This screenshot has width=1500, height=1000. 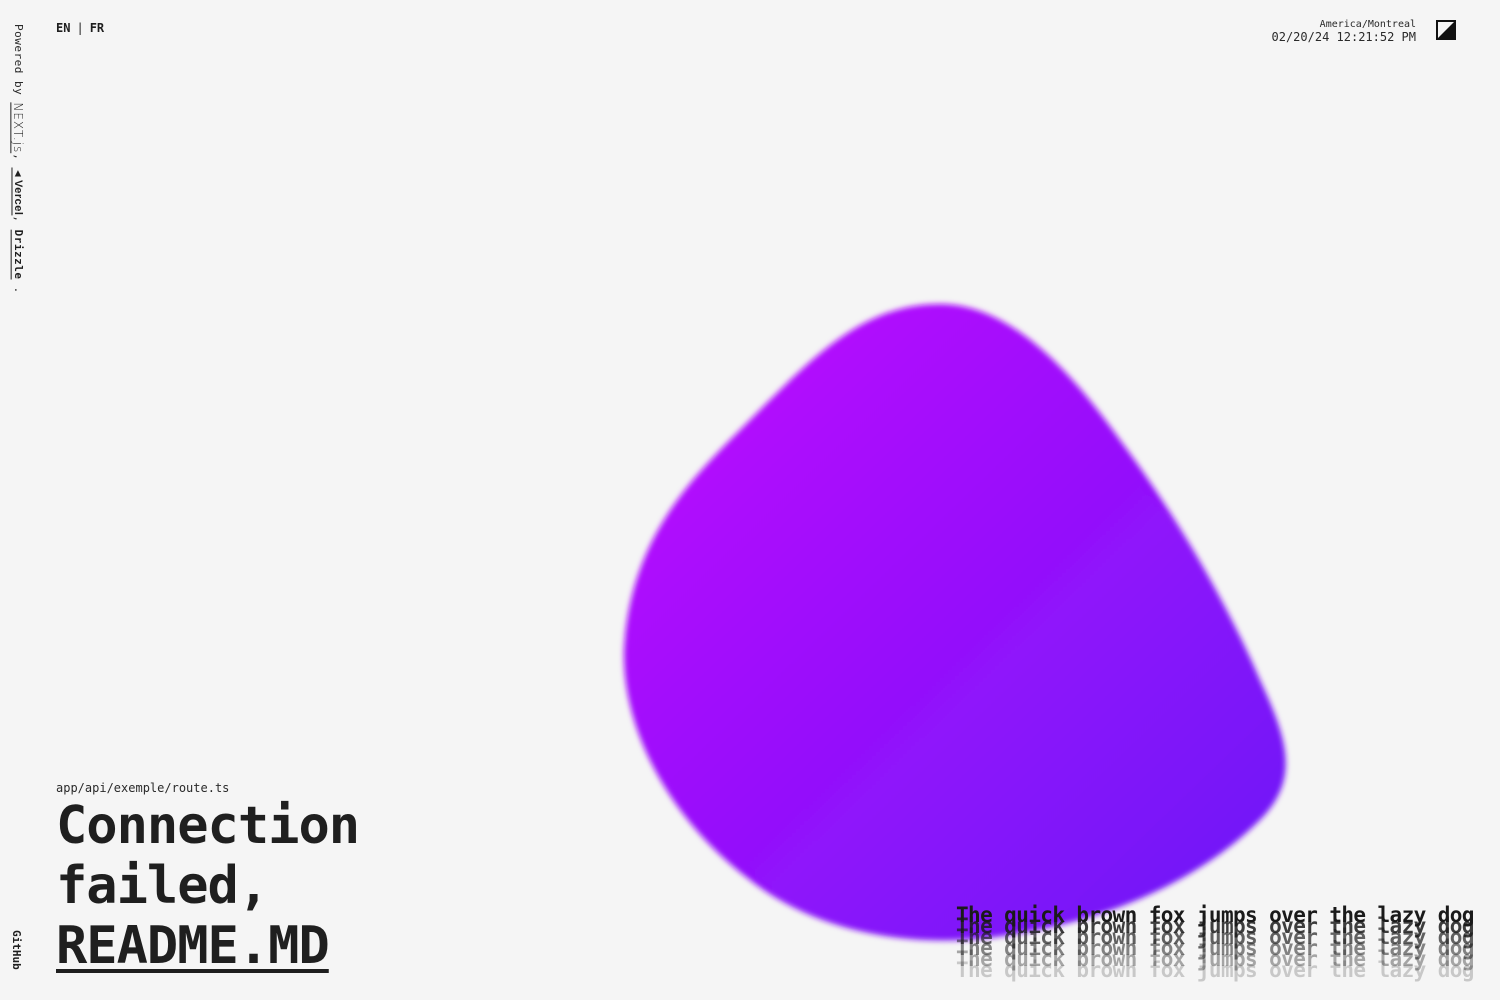 I want to click on readme-link: README.MD, so click(x=193, y=946).